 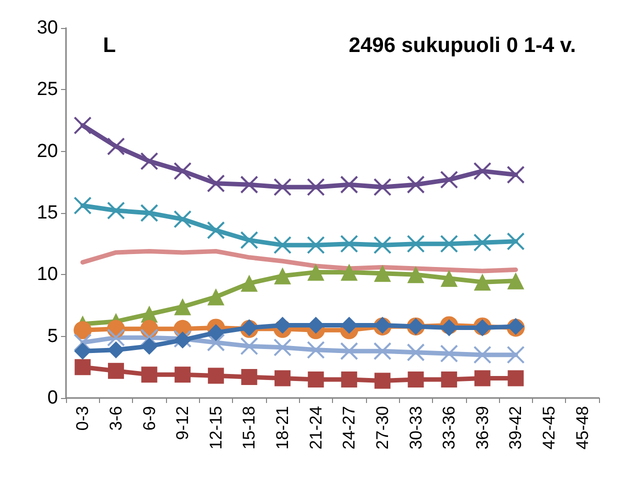 What do you see at coordinates (582, 428) in the screenshot?
I see `x-tick-label: 45-48` at bounding box center [582, 428].